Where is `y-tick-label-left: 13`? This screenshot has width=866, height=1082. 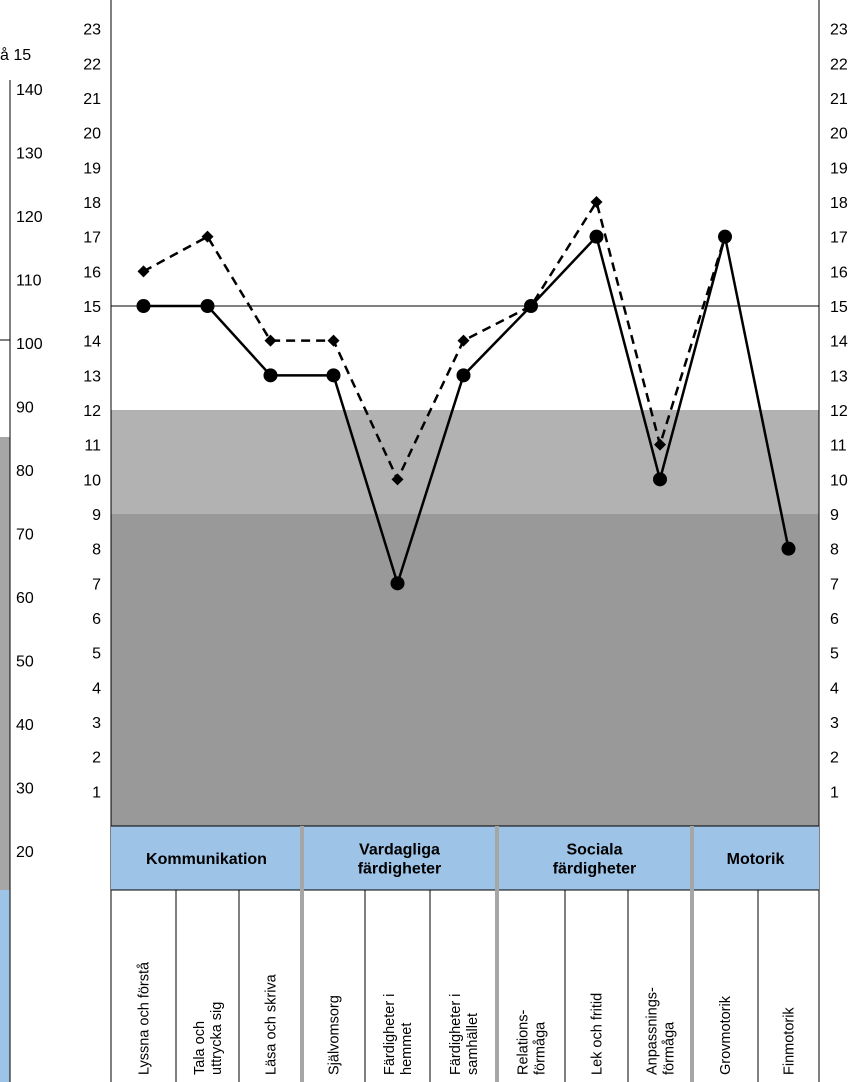
y-tick-label-left: 13 is located at coordinates (92, 376).